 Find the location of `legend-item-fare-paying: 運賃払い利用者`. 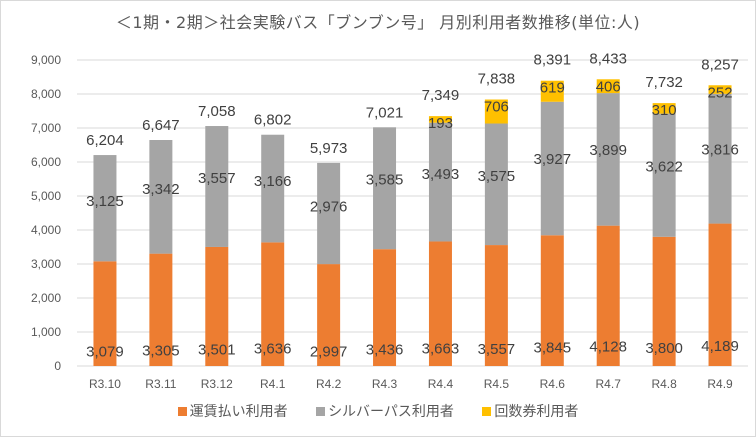

legend-item-fare-paying: 運賃払い利用者 is located at coordinates (232, 411).